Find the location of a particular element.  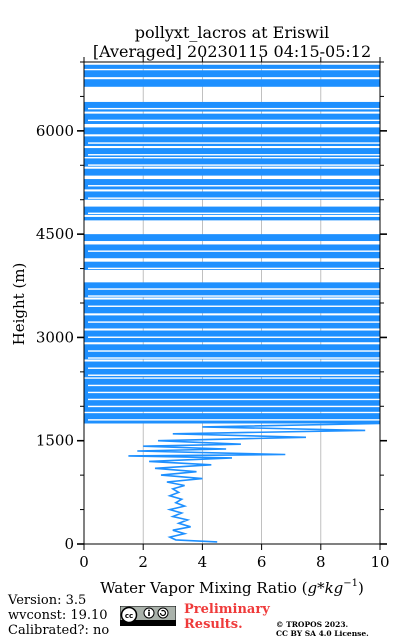

preliminary-line-1: Preliminary is located at coordinates (227, 609).